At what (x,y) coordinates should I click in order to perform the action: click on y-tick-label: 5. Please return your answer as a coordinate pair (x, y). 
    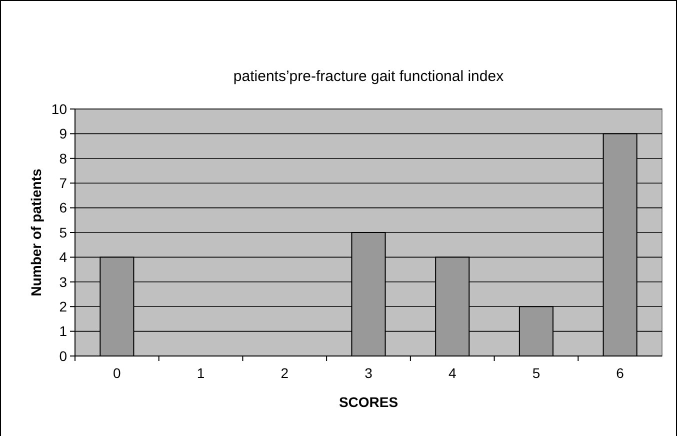
    Looking at the image, I should click on (63, 232).